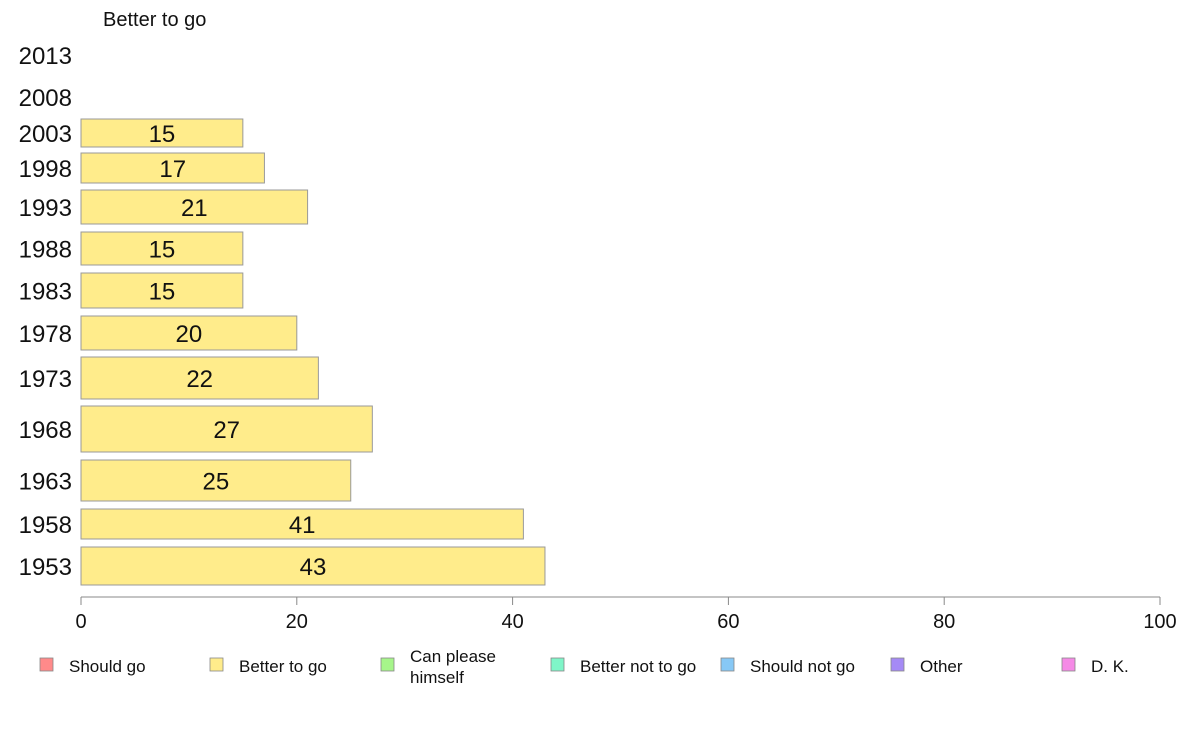  What do you see at coordinates (437, 677) in the screenshot?
I see `legend-label: himself` at bounding box center [437, 677].